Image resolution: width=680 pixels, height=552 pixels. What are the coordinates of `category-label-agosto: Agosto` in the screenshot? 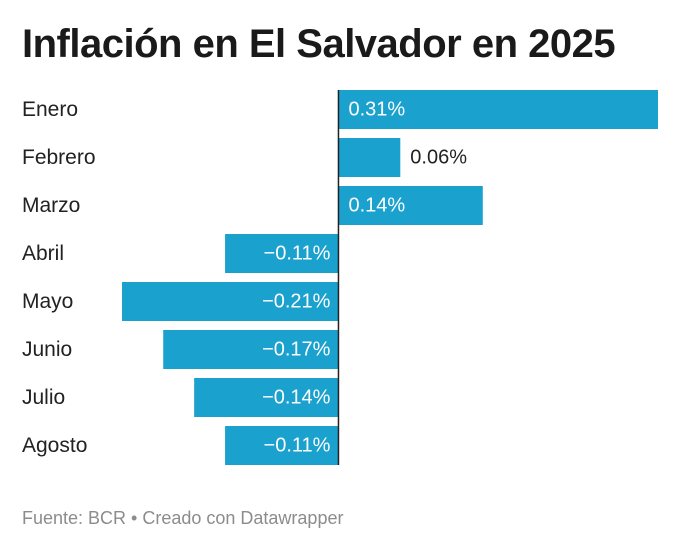 It's located at (54, 445).